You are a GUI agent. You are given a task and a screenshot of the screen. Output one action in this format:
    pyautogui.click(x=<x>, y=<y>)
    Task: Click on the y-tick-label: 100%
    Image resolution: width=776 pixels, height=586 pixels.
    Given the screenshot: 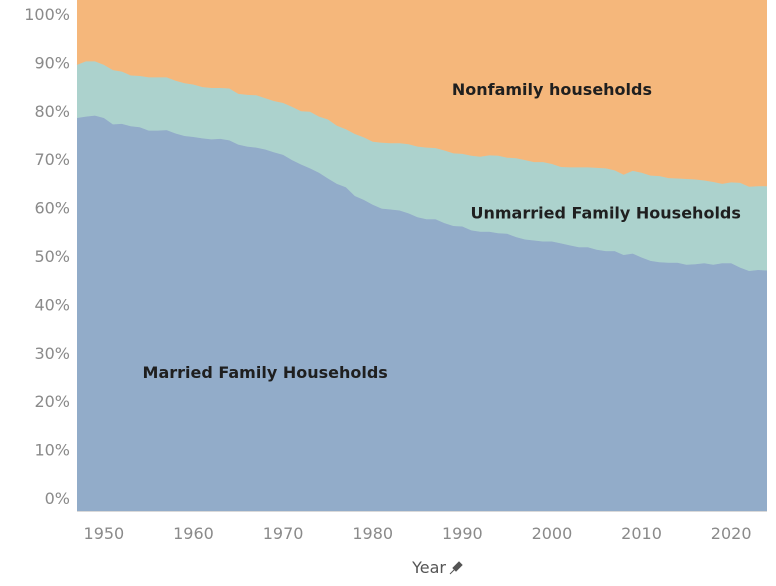 What is the action you would take?
    pyautogui.click(x=47, y=14)
    